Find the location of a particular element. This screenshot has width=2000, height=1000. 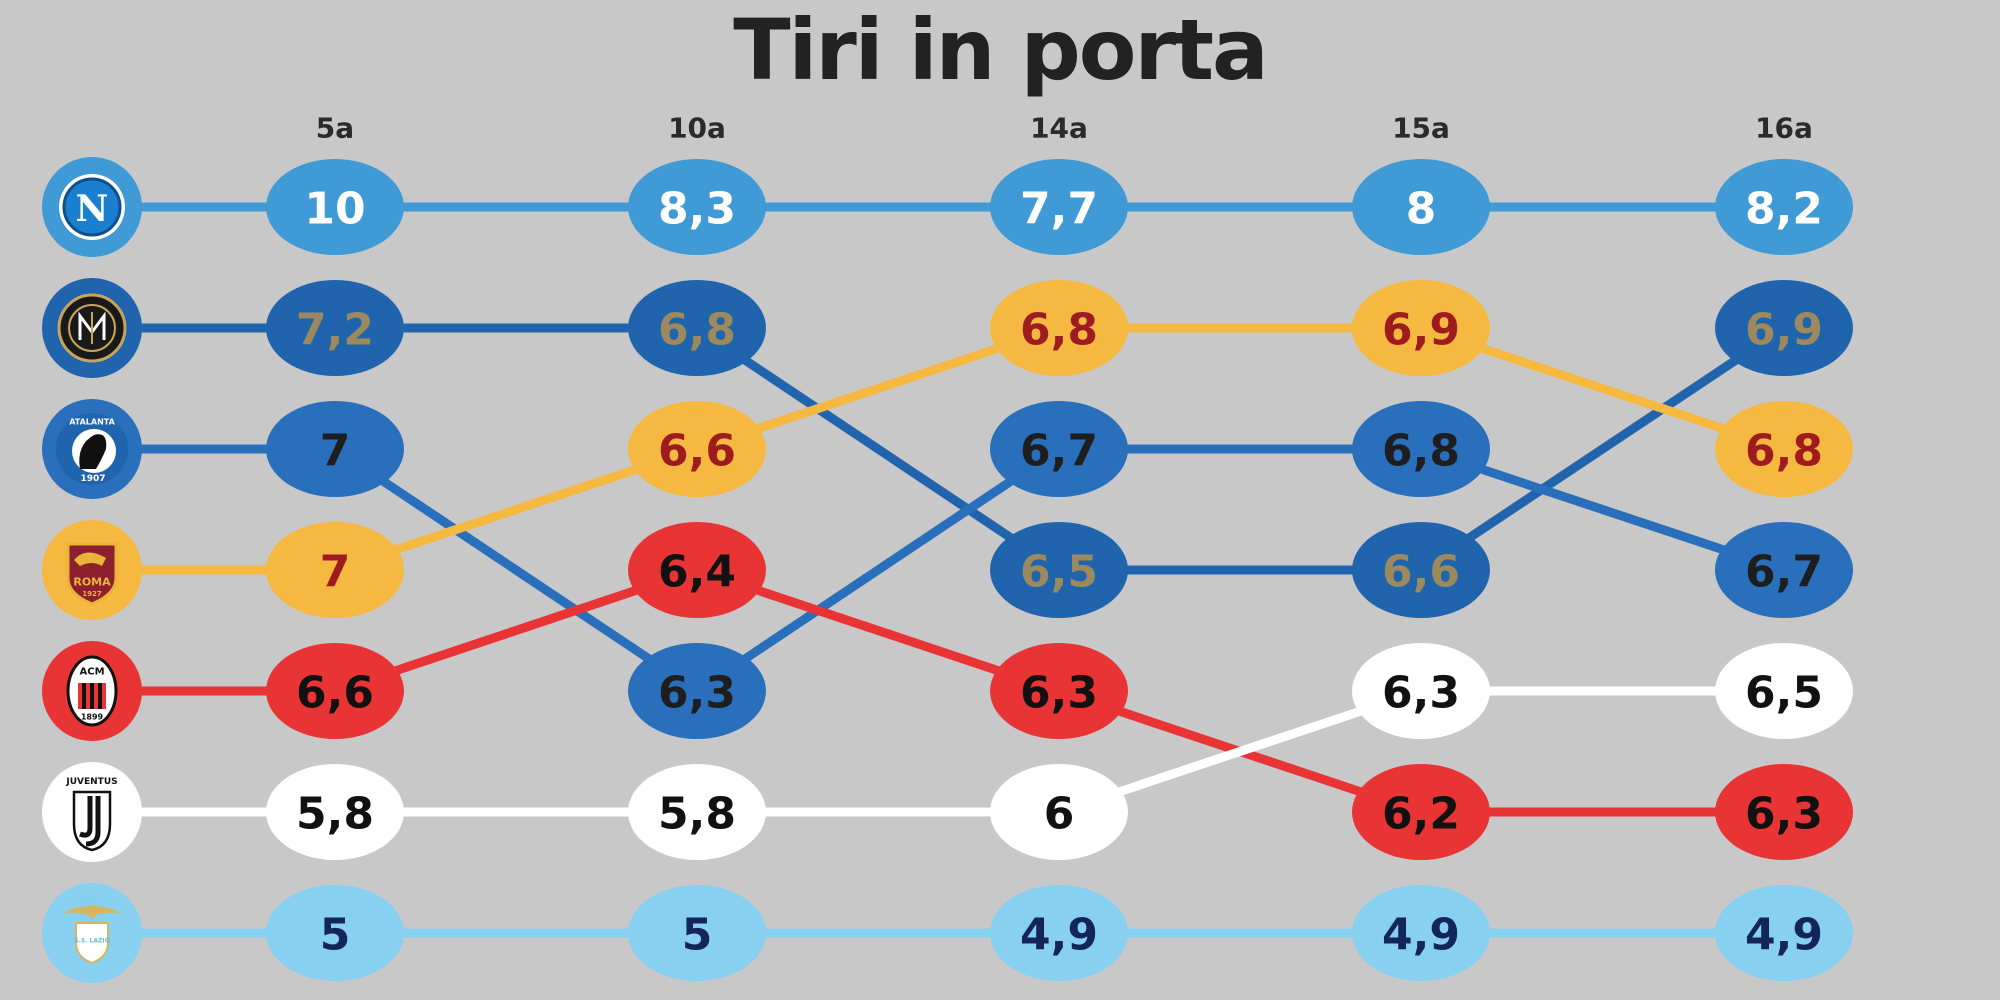

column-label-16a: 16a is located at coordinates (1784, 128).